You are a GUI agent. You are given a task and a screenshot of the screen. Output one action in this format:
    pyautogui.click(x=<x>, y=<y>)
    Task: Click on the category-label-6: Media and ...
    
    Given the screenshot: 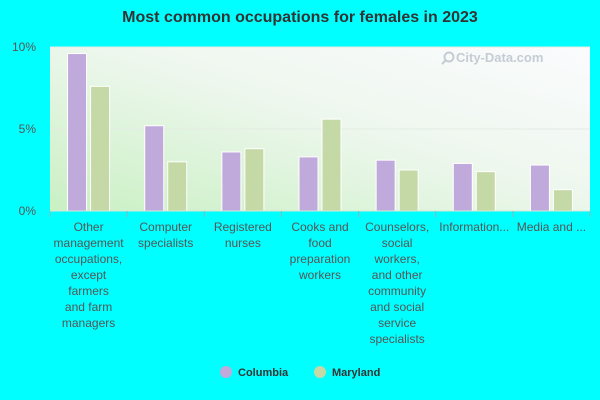 What is the action you would take?
    pyautogui.click(x=551, y=227)
    